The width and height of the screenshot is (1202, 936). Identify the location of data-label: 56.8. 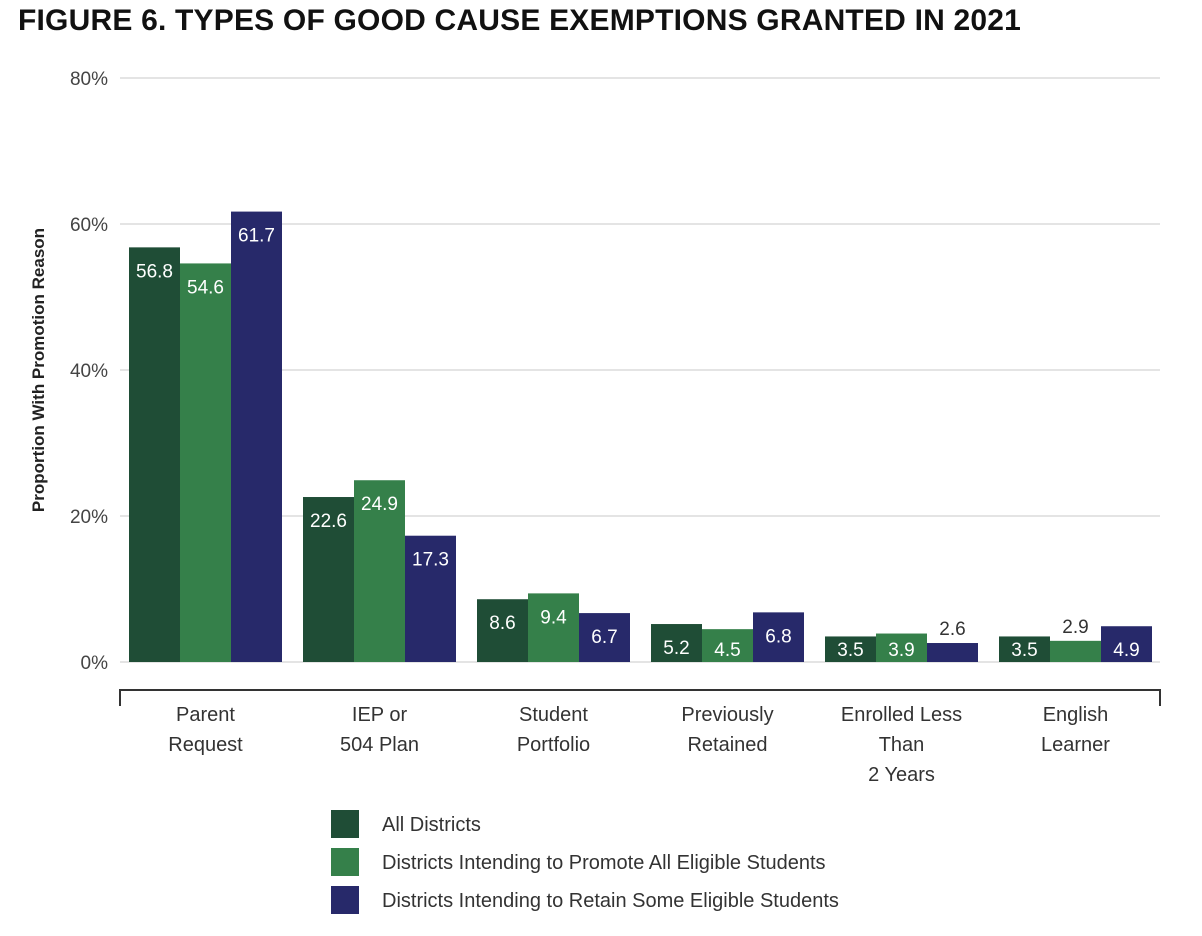
(154, 271).